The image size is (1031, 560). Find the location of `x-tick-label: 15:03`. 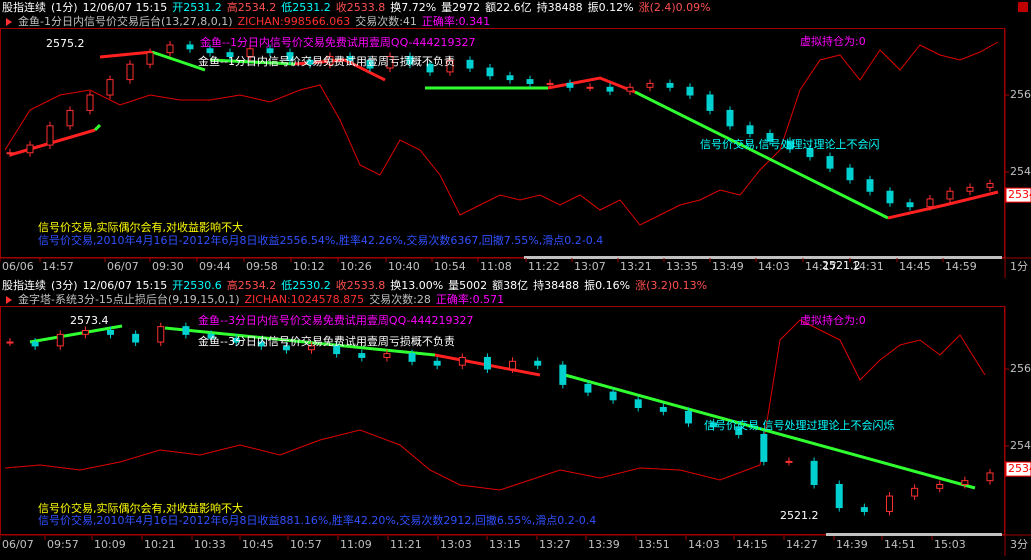

x-tick-label: 15:03 is located at coordinates (950, 544).